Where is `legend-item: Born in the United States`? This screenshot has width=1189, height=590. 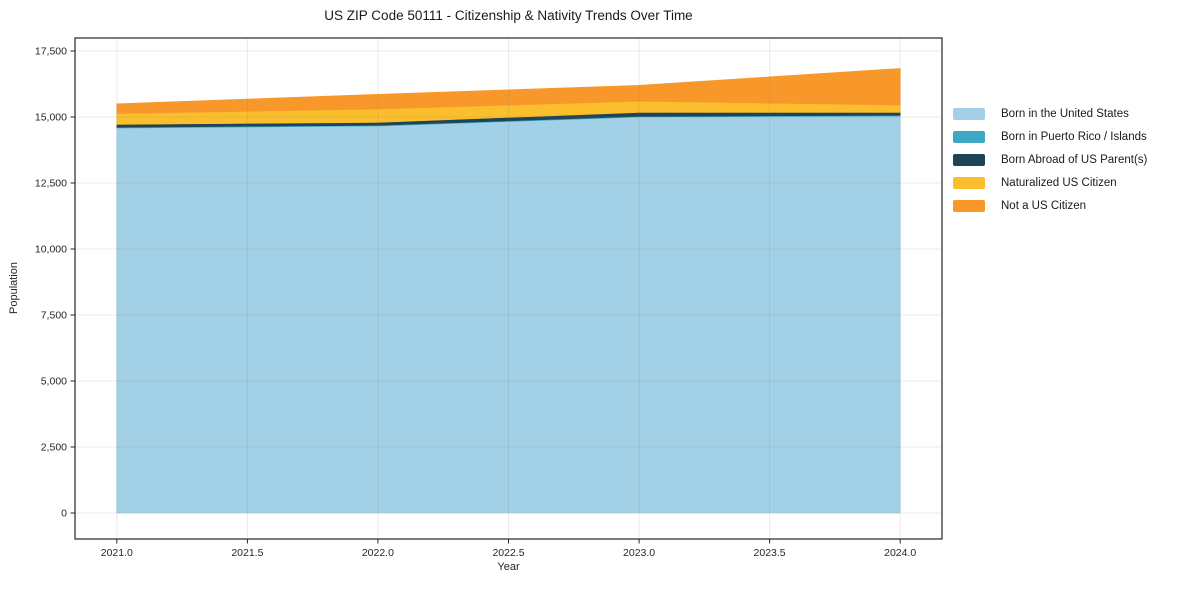 legend-item: Born in the United States is located at coordinates (1050, 114).